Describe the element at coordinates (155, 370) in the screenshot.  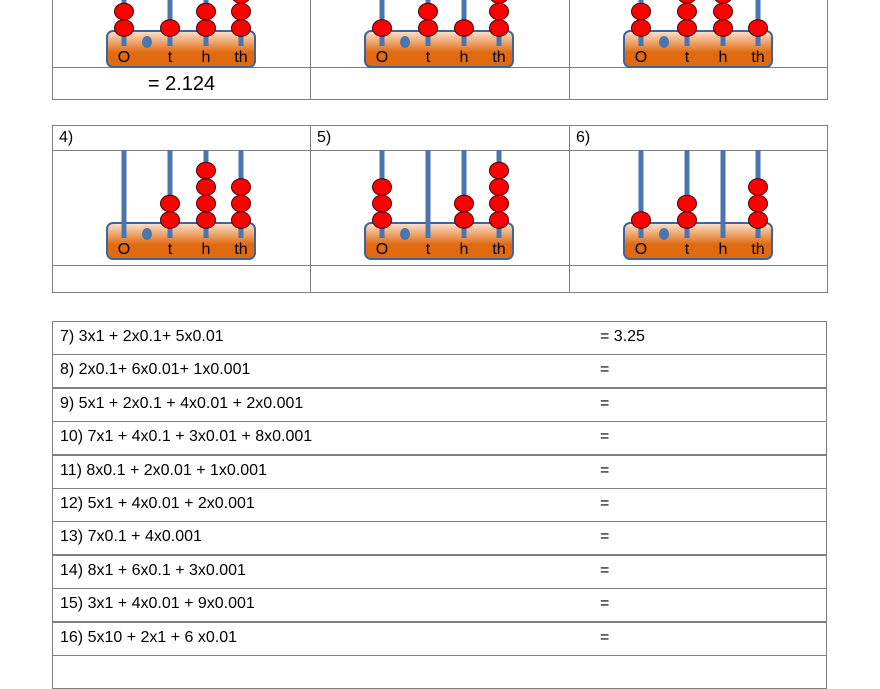
I see `question-text: 8) 2x0.1+ 6x0.01+ 1x0.001` at that location.